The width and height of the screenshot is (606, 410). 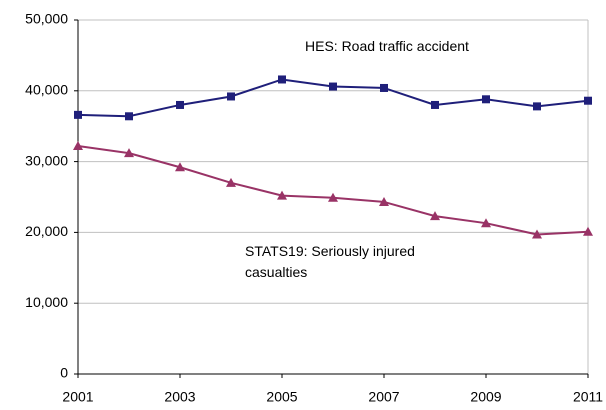 What do you see at coordinates (281, 397) in the screenshot?
I see `x-tick-label: 2005` at bounding box center [281, 397].